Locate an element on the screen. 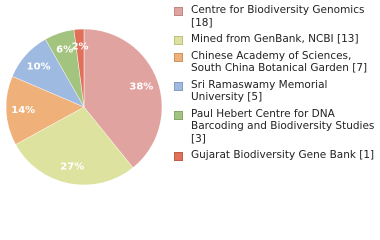  slice-label: 38% is located at coordinates (141, 87).